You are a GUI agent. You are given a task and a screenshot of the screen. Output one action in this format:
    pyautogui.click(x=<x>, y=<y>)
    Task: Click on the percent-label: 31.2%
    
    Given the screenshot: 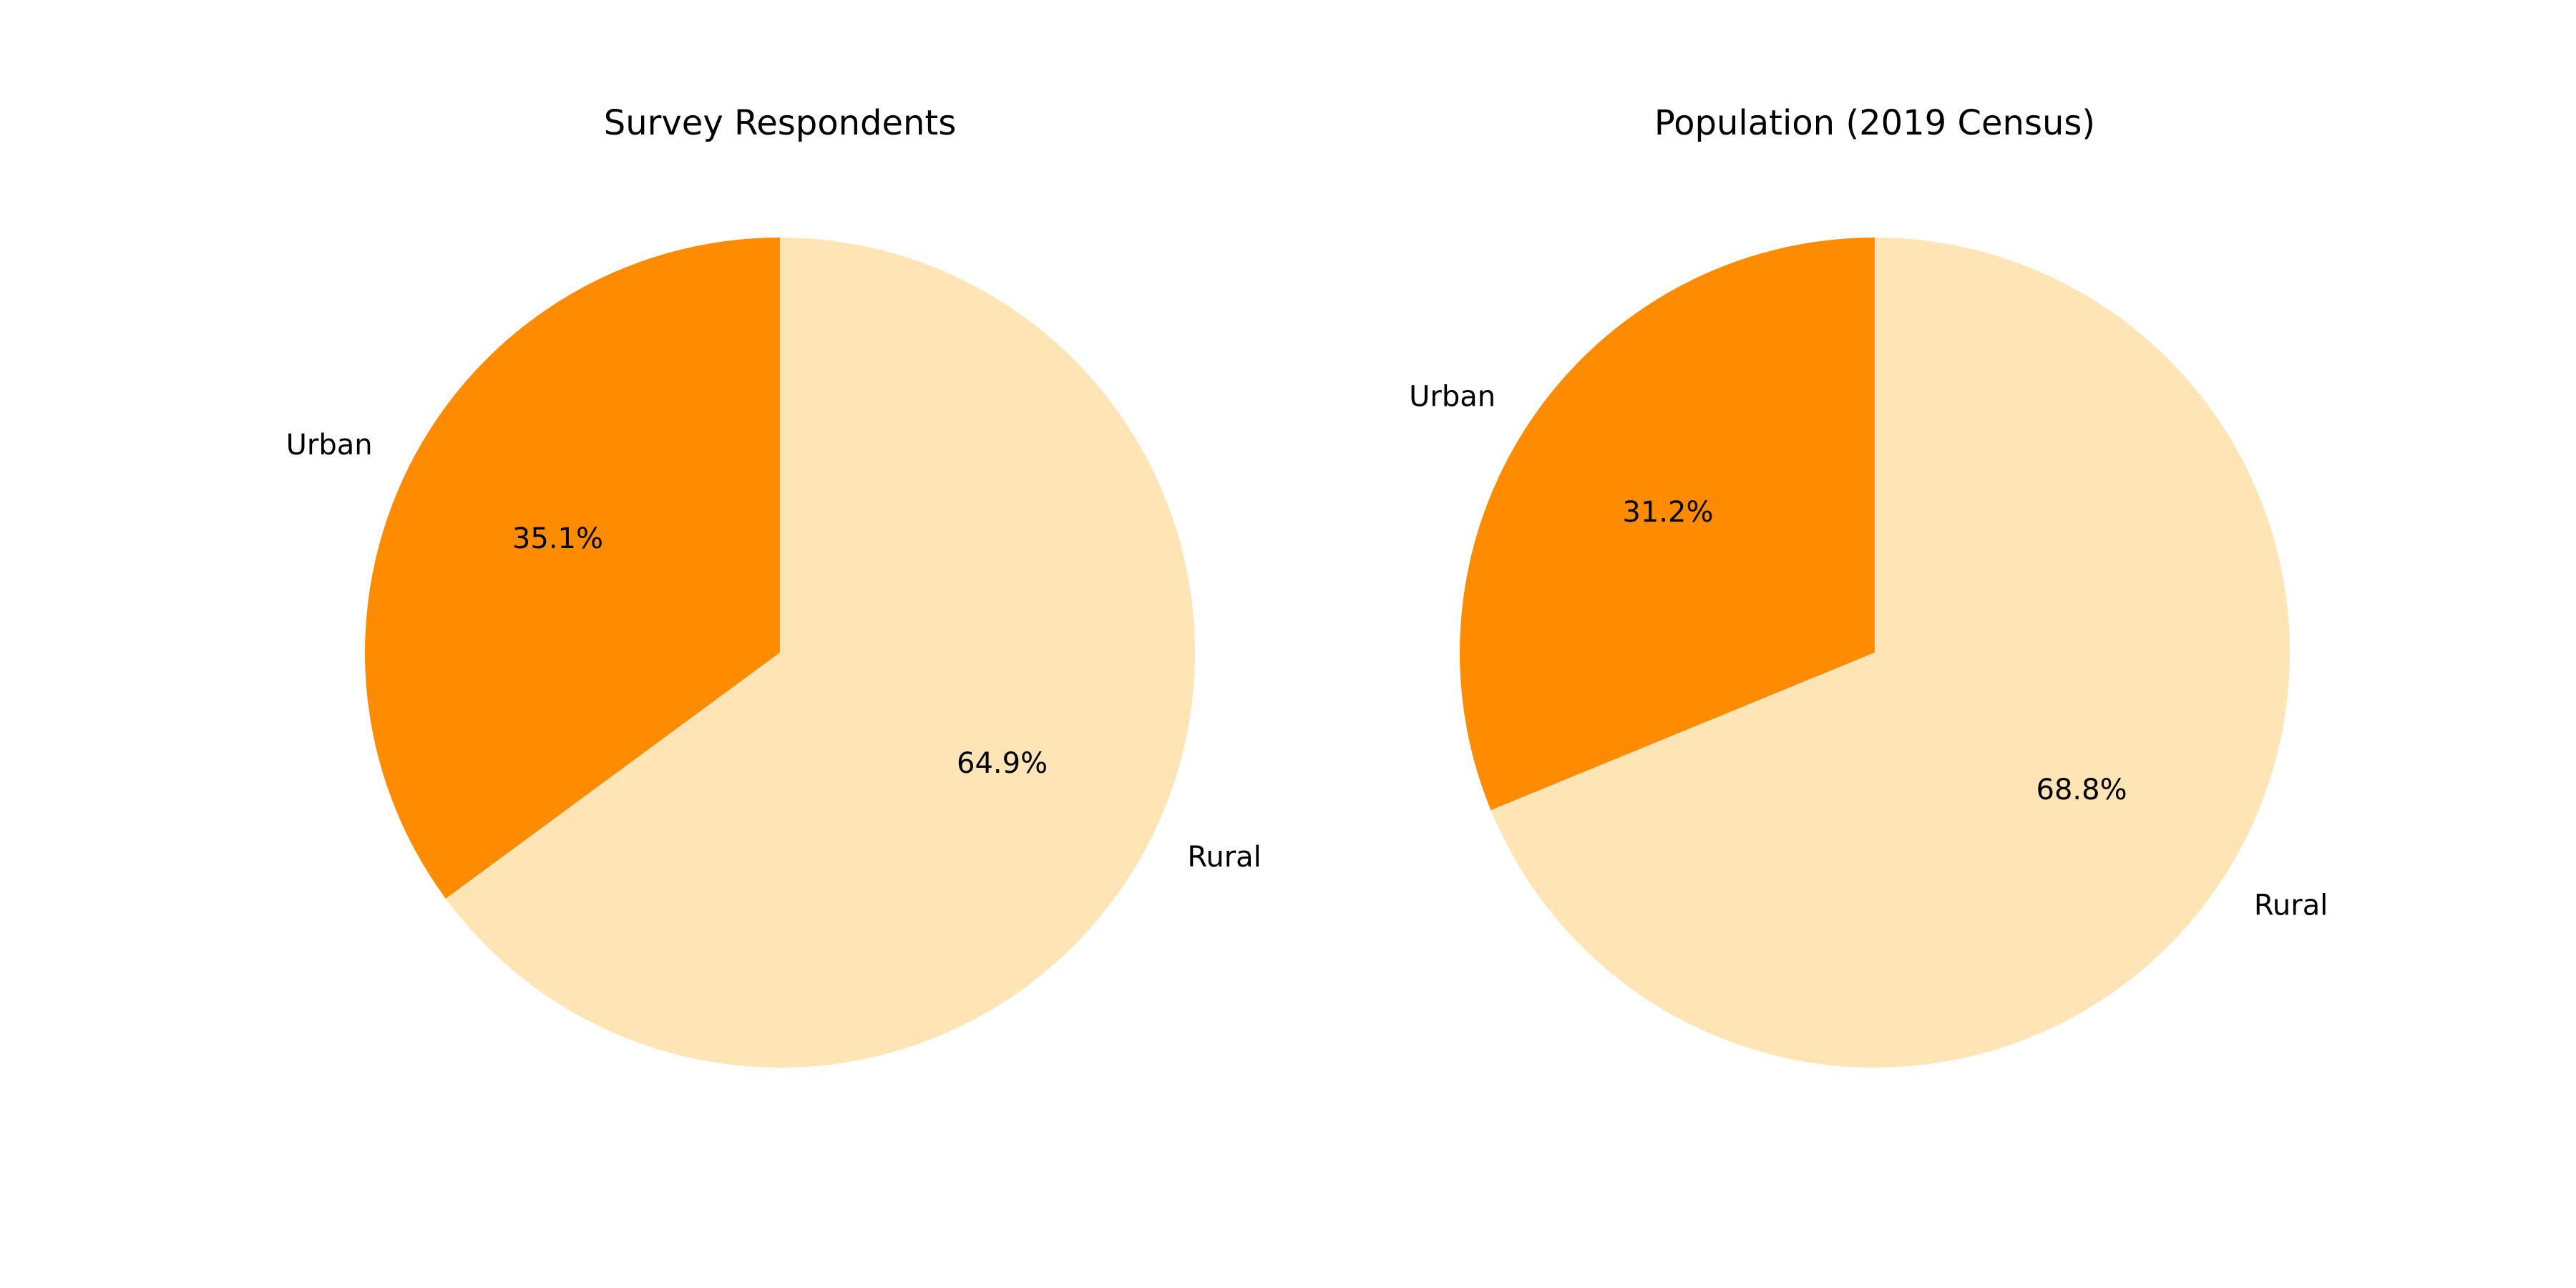 What is the action you would take?
    pyautogui.click(x=1667, y=512)
    